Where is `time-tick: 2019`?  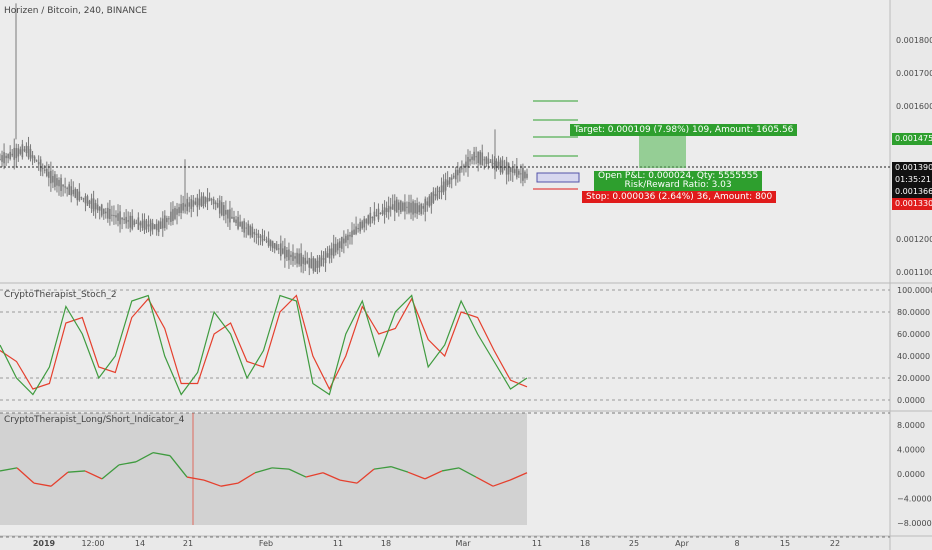
time-tick: 2019 is located at coordinates (44, 543).